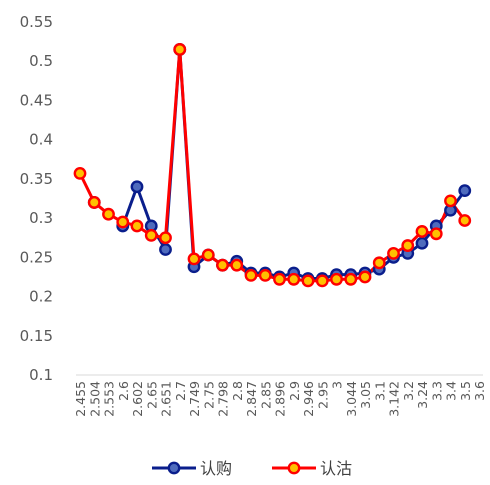  I want to click on y-tick-label: 0.2, so click(41, 297).